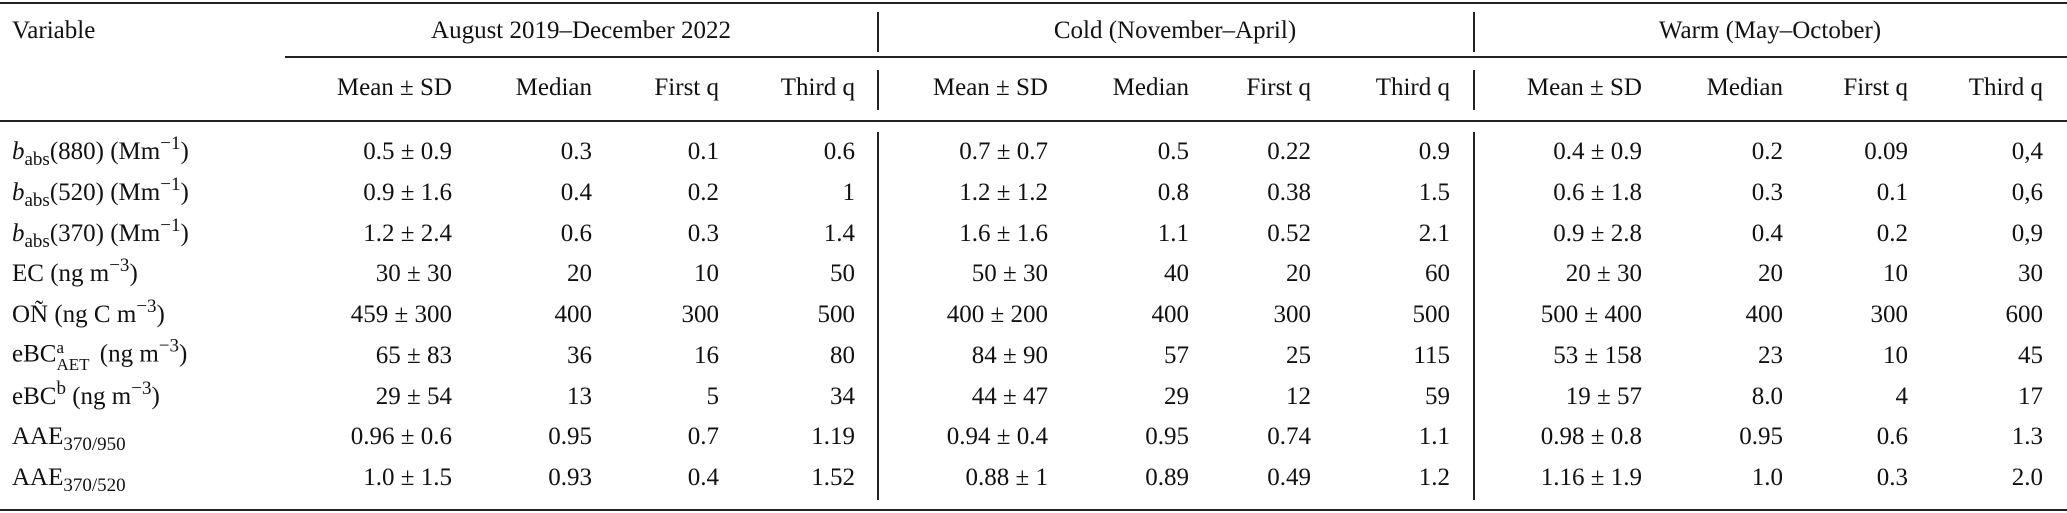  I want to click on cell-median: 23, so click(1770, 355).